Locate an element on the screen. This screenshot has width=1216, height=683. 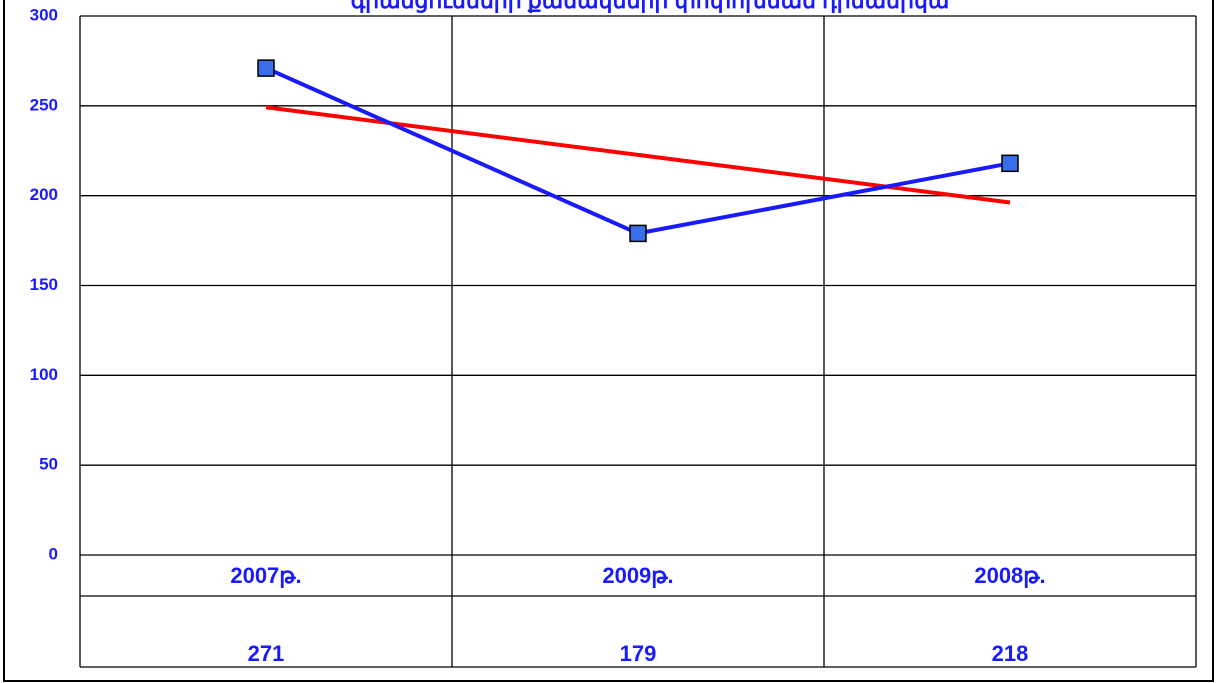
x-tick-label: 2008թ. is located at coordinates (1009, 575).